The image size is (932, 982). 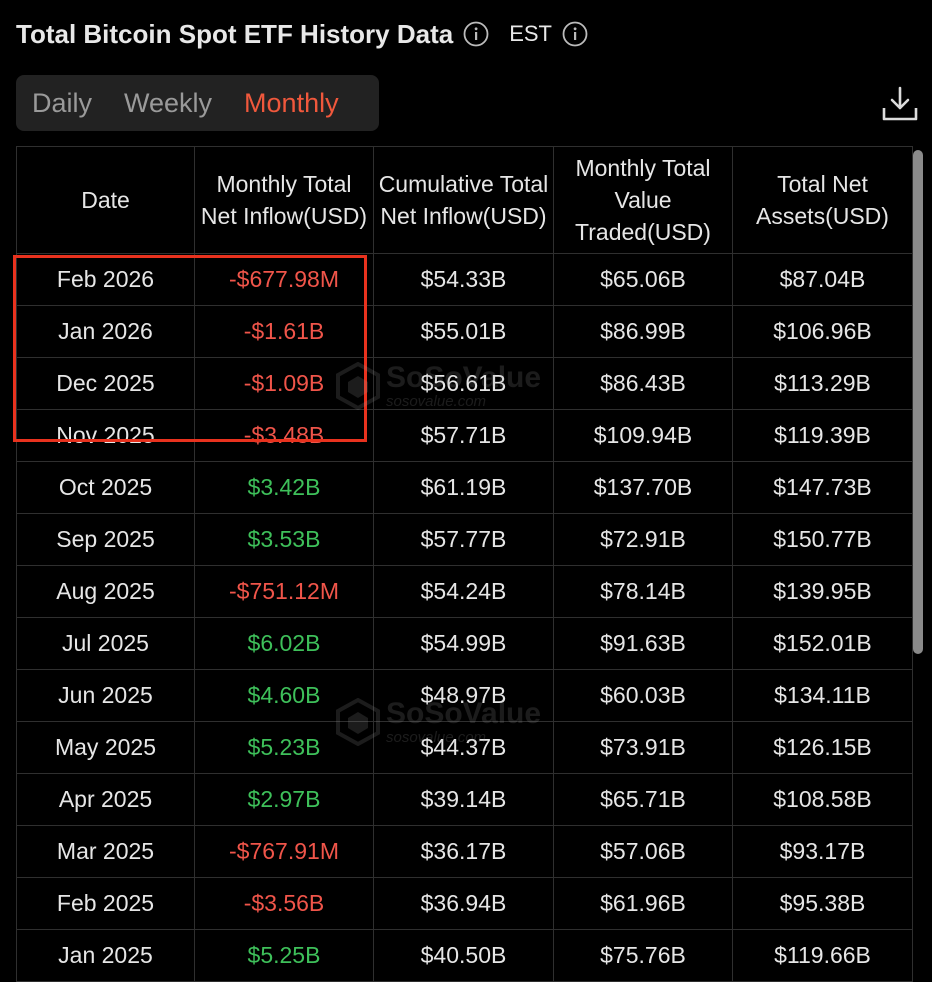 What do you see at coordinates (643, 435) in the screenshot?
I see `traded-cell: $109.94B` at bounding box center [643, 435].